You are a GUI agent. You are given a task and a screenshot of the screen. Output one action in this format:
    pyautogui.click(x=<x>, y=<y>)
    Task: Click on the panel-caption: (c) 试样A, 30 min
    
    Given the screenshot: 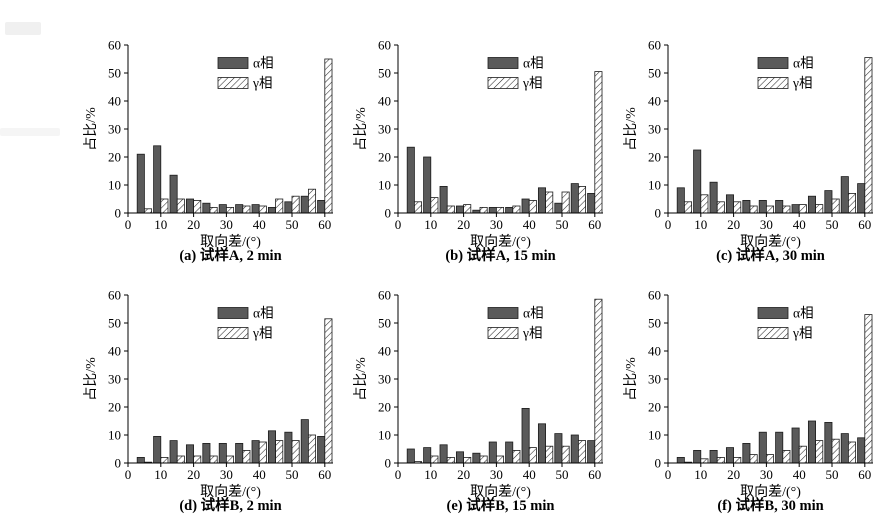 What is the action you would take?
    pyautogui.click(x=770, y=255)
    